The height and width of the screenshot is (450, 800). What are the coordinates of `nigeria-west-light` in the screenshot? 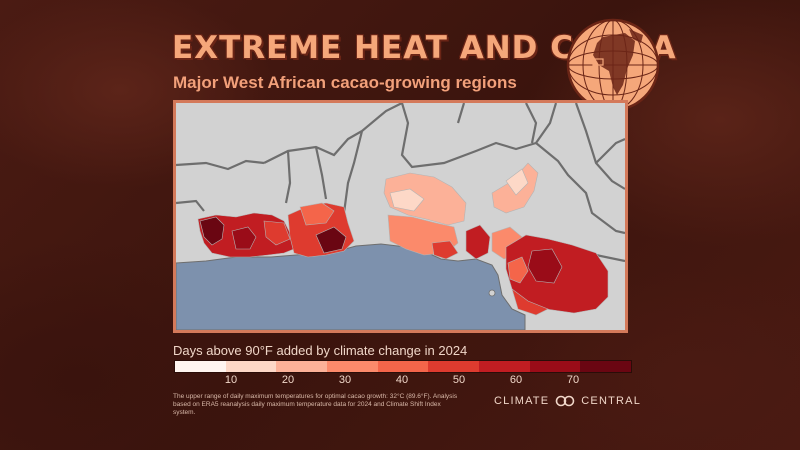 It's located at (425, 199).